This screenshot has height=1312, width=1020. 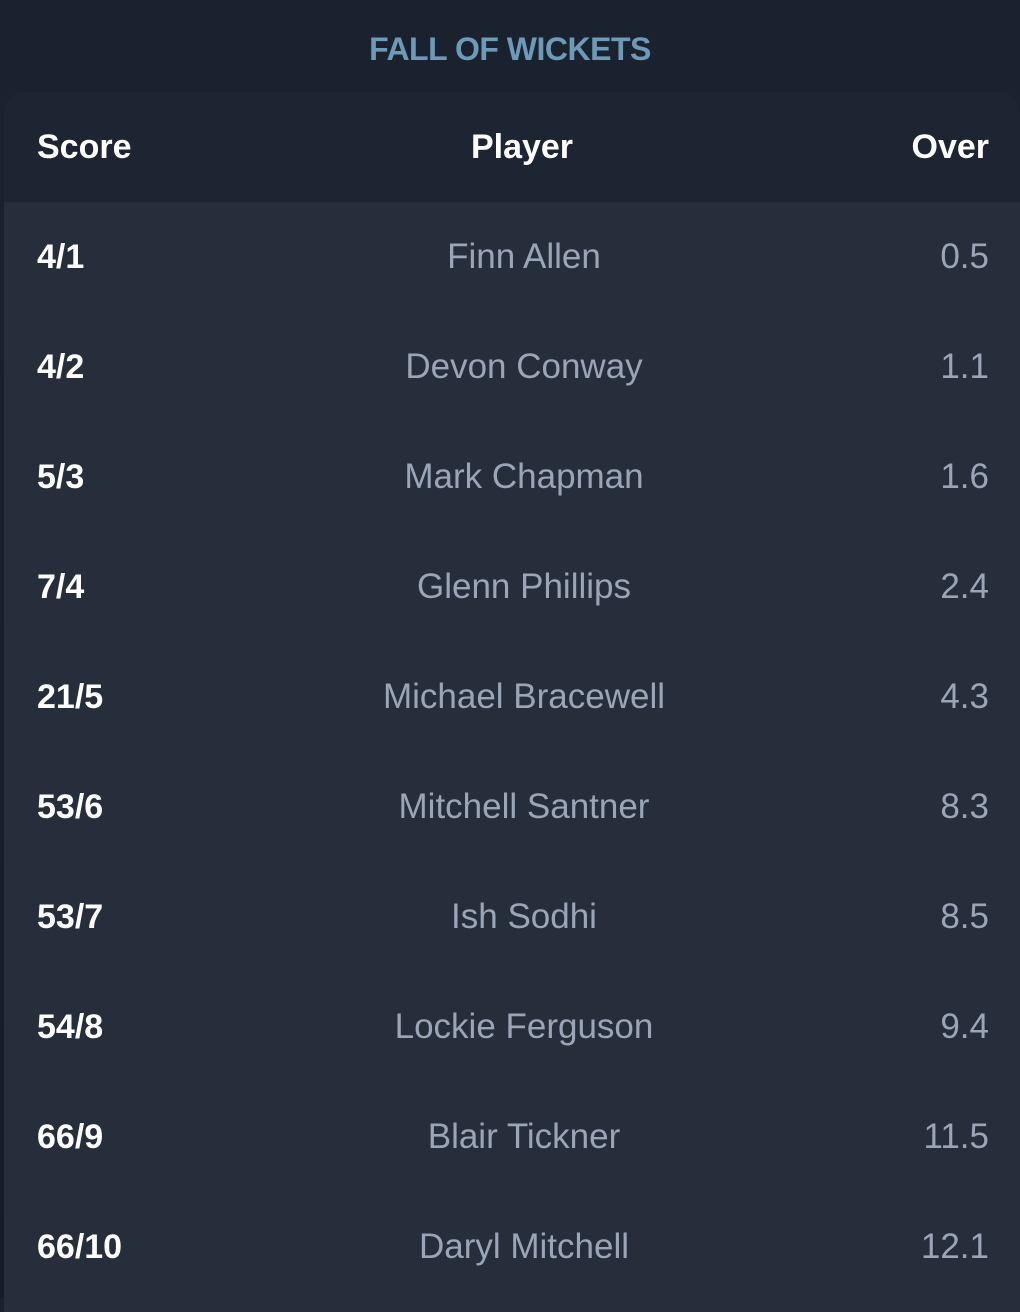 I want to click on player-cell: Blair Tickner, so click(x=524, y=1136).